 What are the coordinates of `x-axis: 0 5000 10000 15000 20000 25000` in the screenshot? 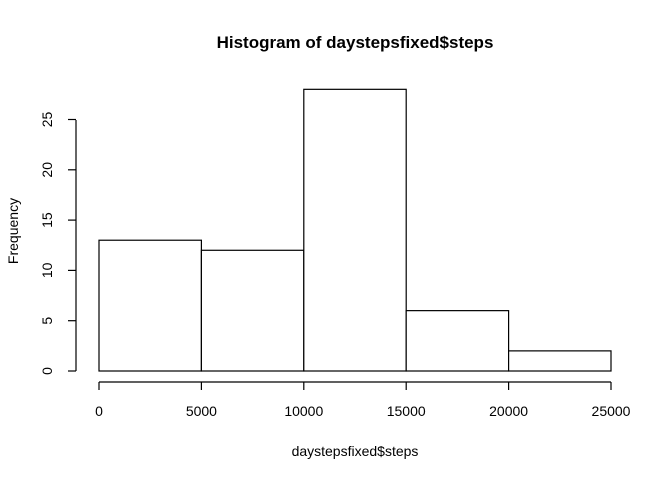 It's located at (363, 400).